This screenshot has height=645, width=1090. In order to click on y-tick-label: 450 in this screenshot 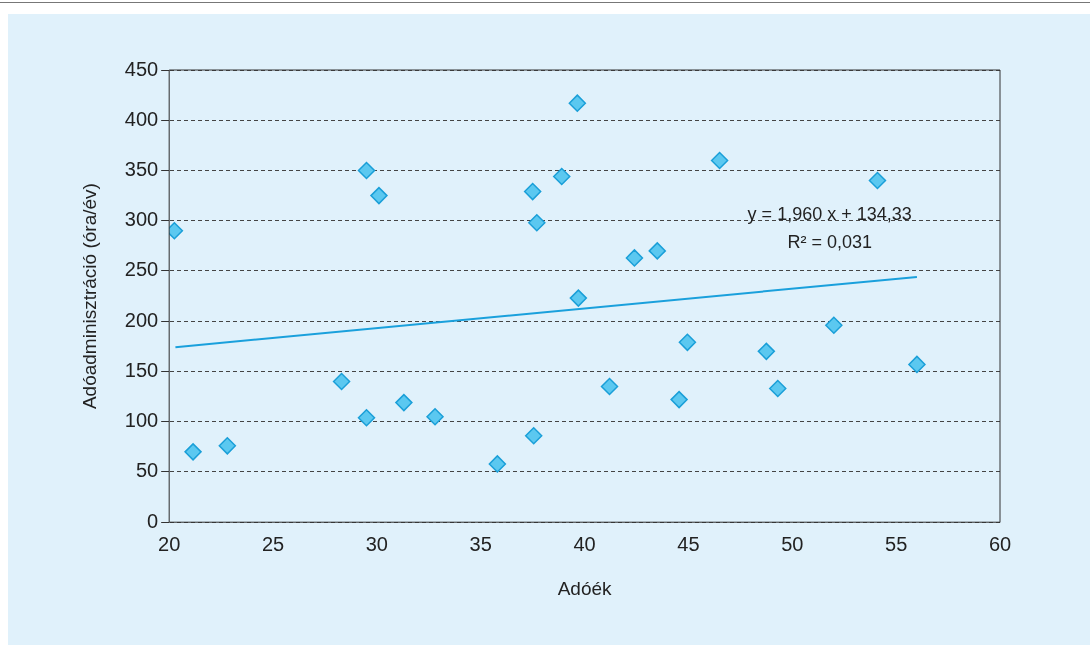, I will do `click(141, 68)`.